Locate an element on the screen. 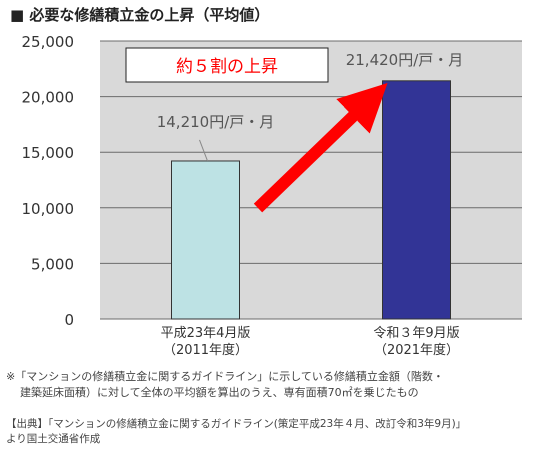  x-tick-label: 令和３年9月版 is located at coordinates (416, 333).